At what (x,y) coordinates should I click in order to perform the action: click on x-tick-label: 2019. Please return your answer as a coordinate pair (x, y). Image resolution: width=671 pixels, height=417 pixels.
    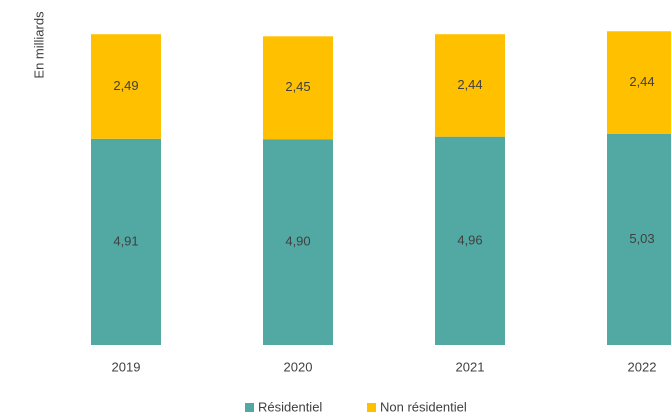
    Looking at the image, I should click on (126, 366).